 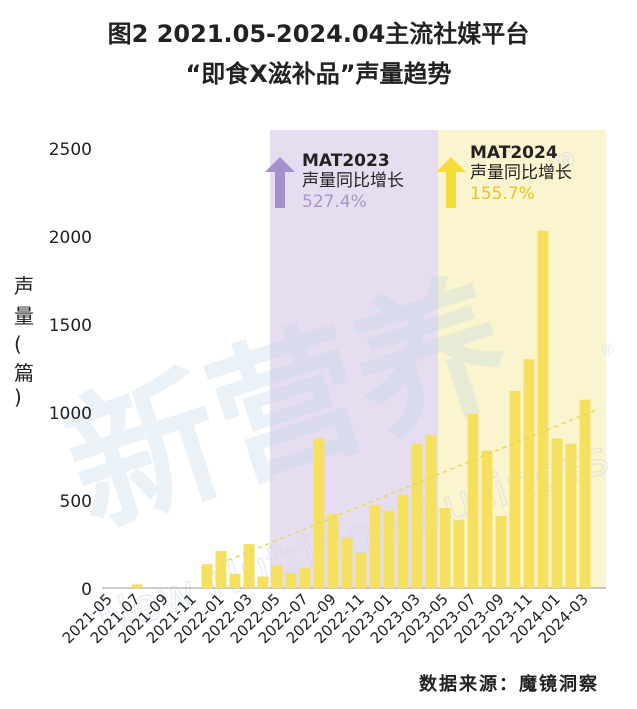 I want to click on mat2023-pct: 527.4%, so click(x=334, y=202).